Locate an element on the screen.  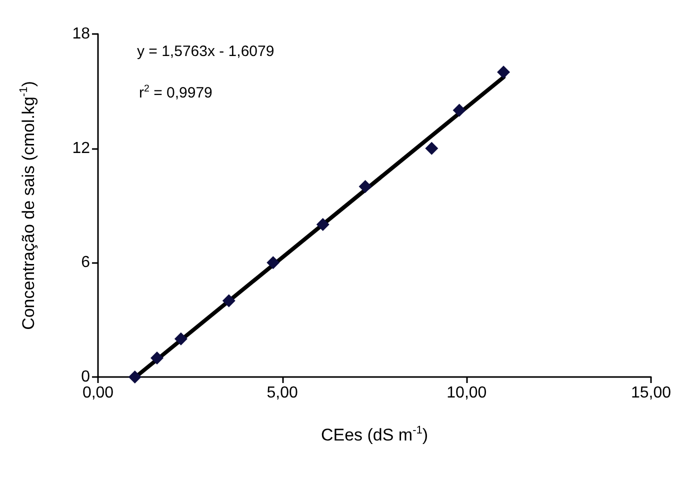
x-tick-label: 5,00 is located at coordinates (282, 393).